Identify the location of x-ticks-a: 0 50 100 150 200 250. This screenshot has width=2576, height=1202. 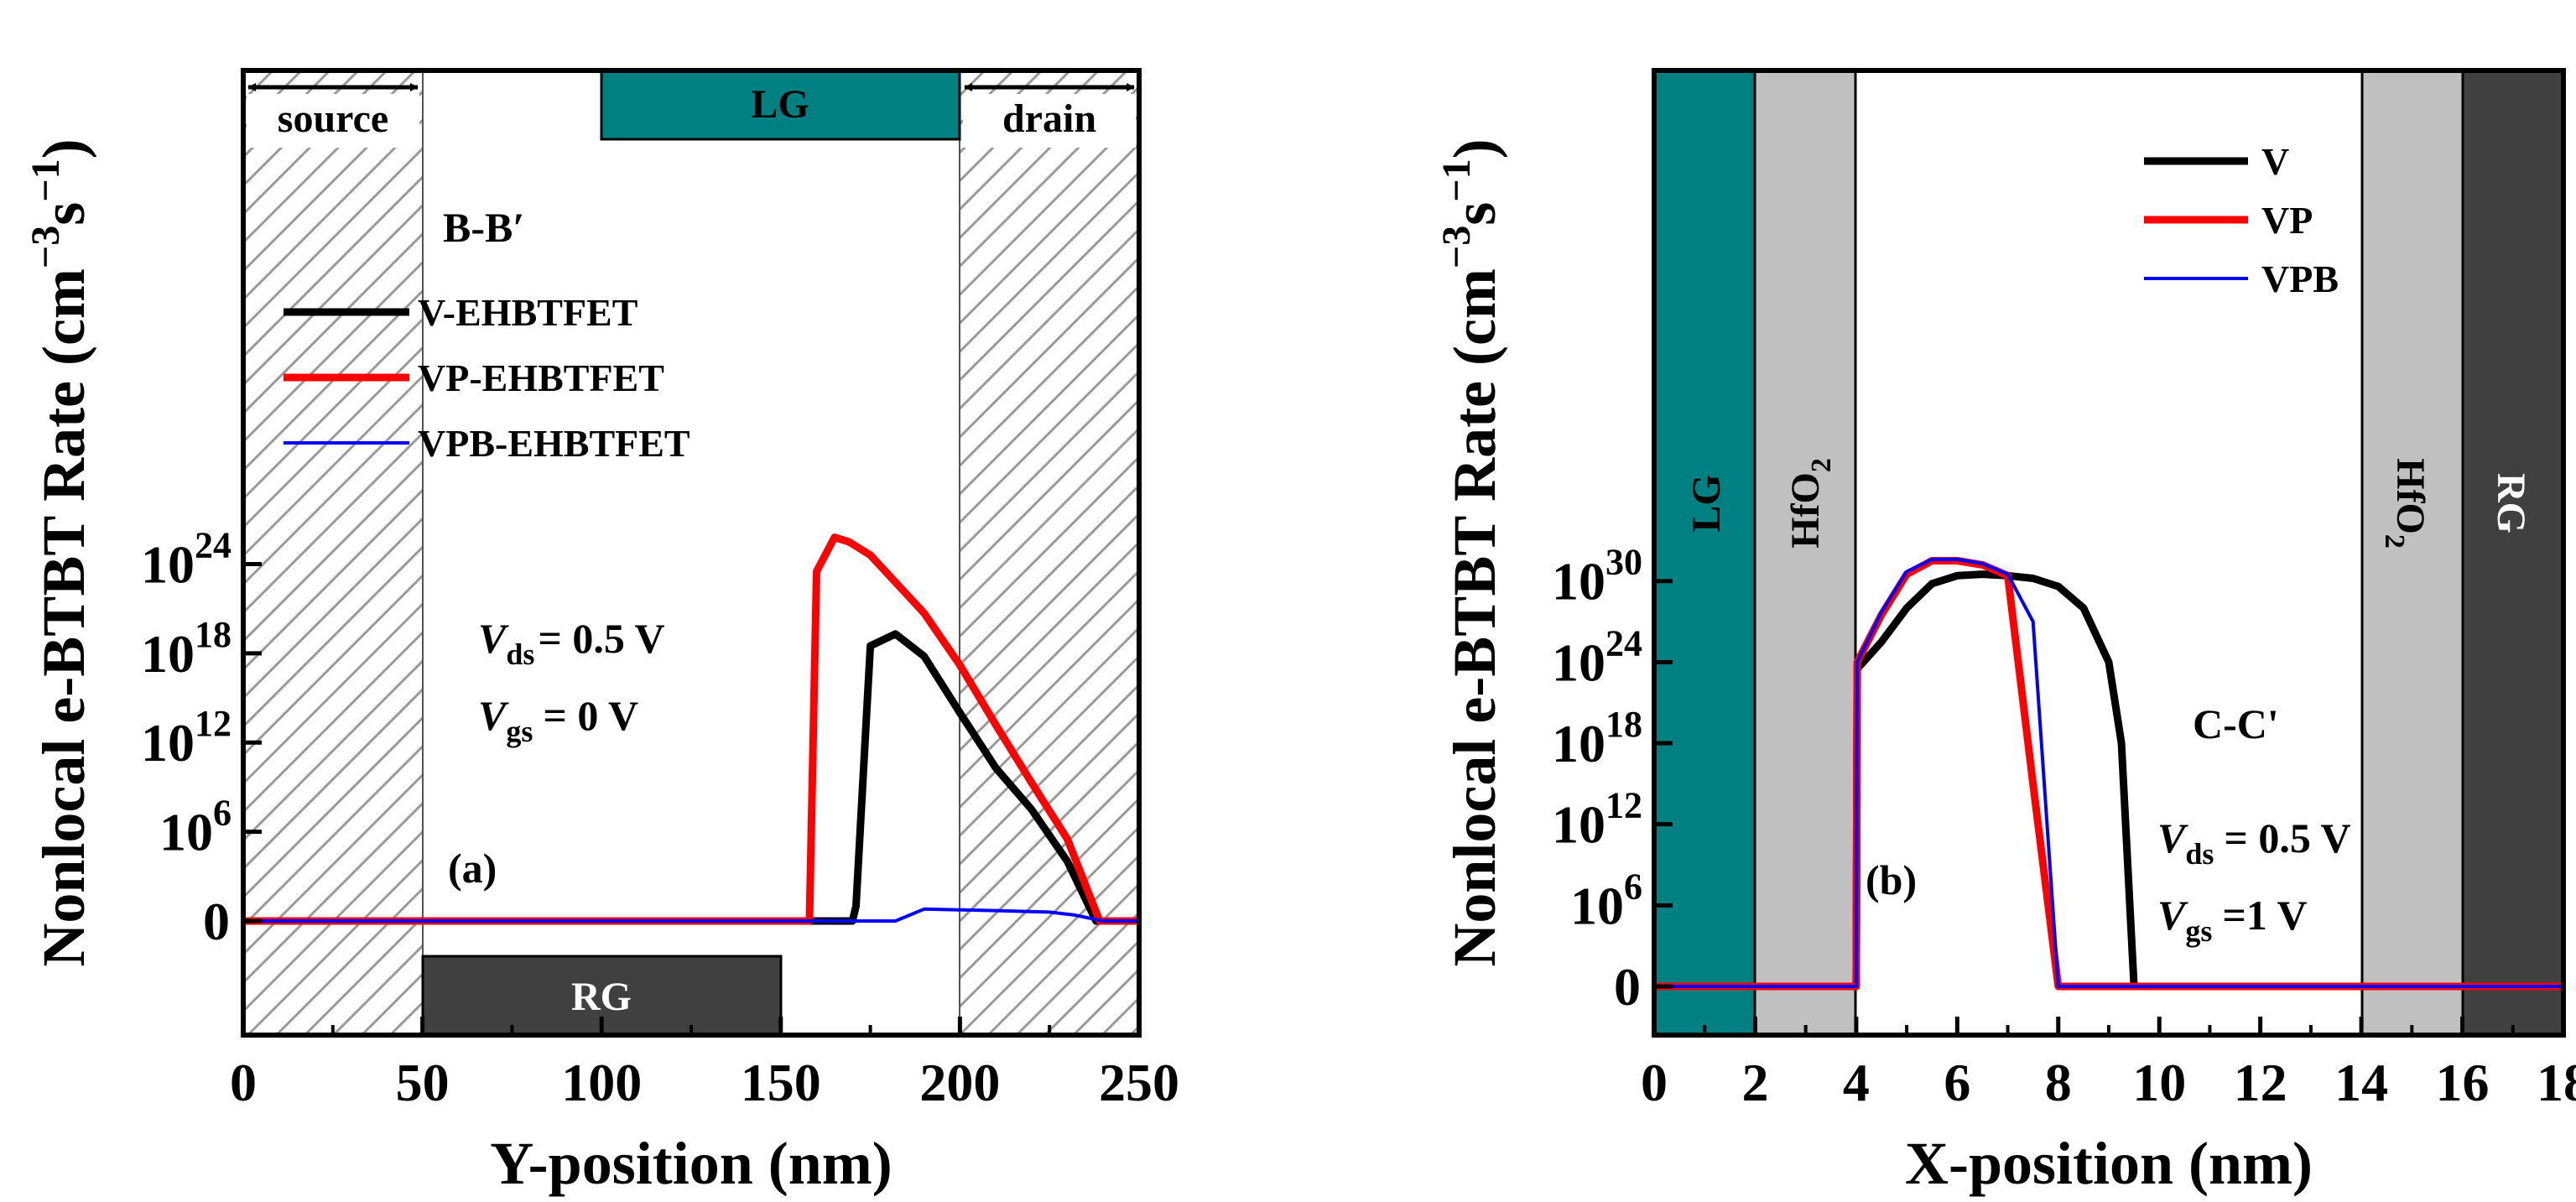
(704, 1064).